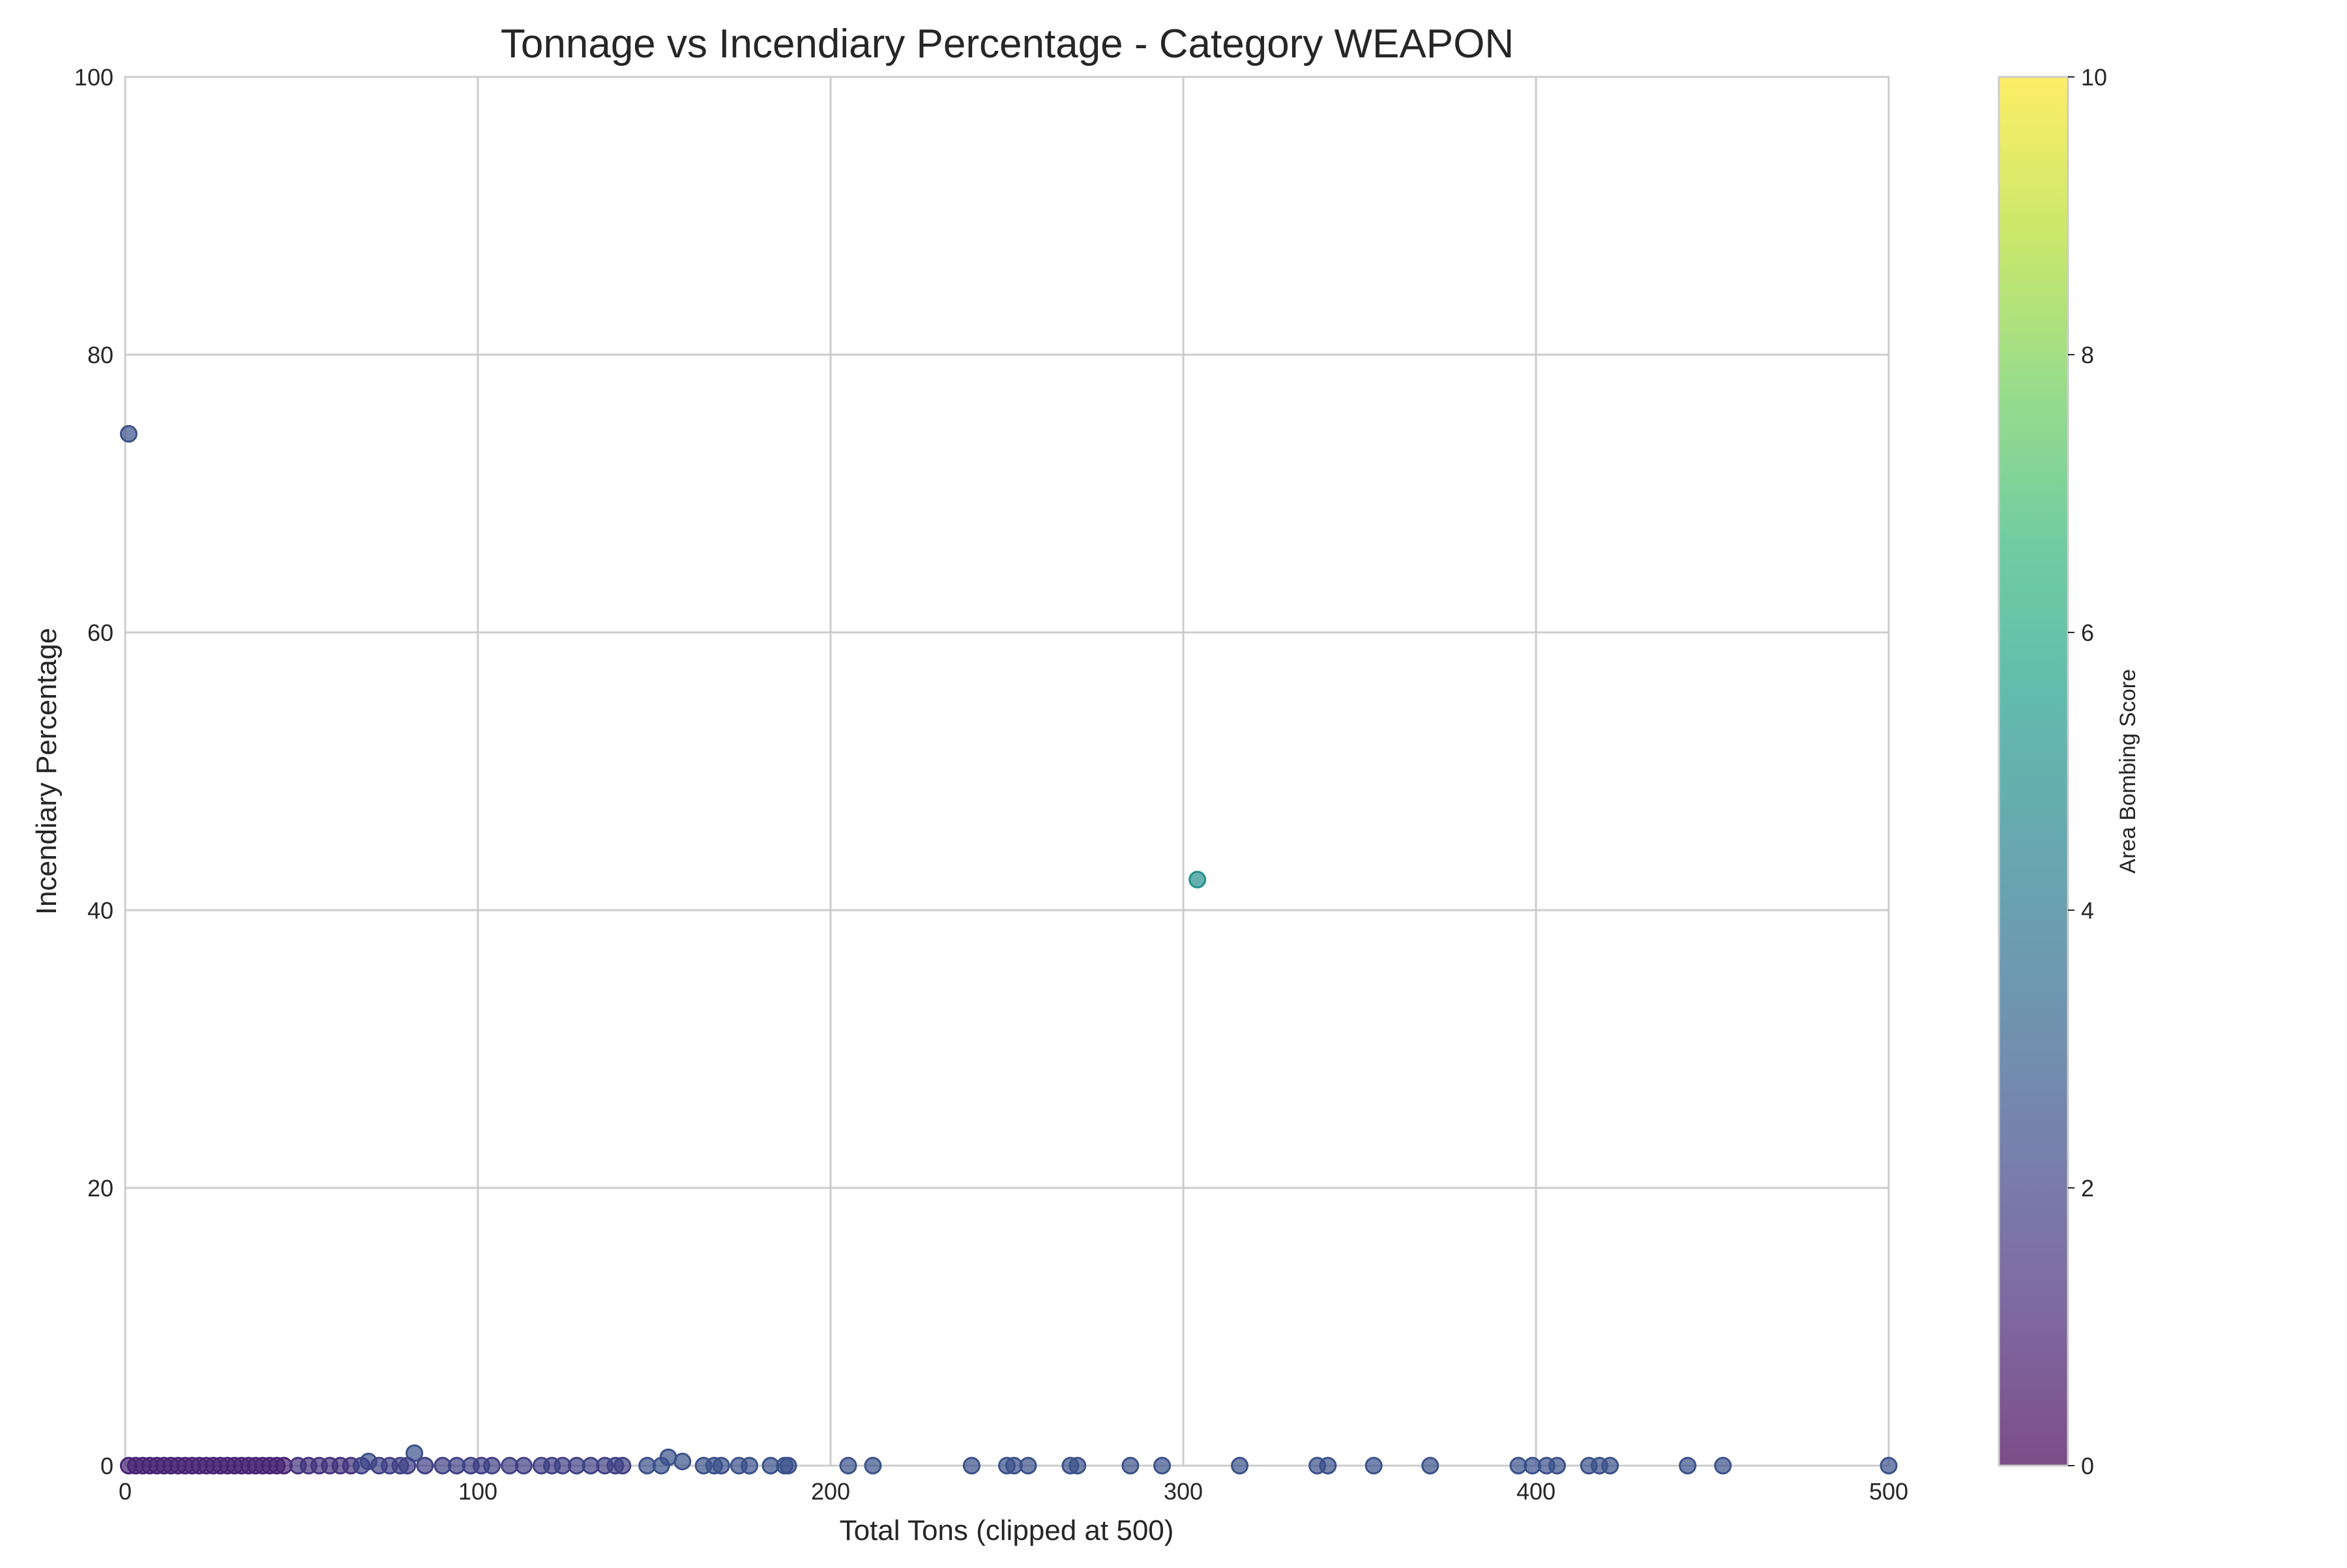 The width and height of the screenshot is (2347, 1568). Describe the element at coordinates (2094, 78) in the screenshot. I see `colorbar-tick-label: 10` at that location.